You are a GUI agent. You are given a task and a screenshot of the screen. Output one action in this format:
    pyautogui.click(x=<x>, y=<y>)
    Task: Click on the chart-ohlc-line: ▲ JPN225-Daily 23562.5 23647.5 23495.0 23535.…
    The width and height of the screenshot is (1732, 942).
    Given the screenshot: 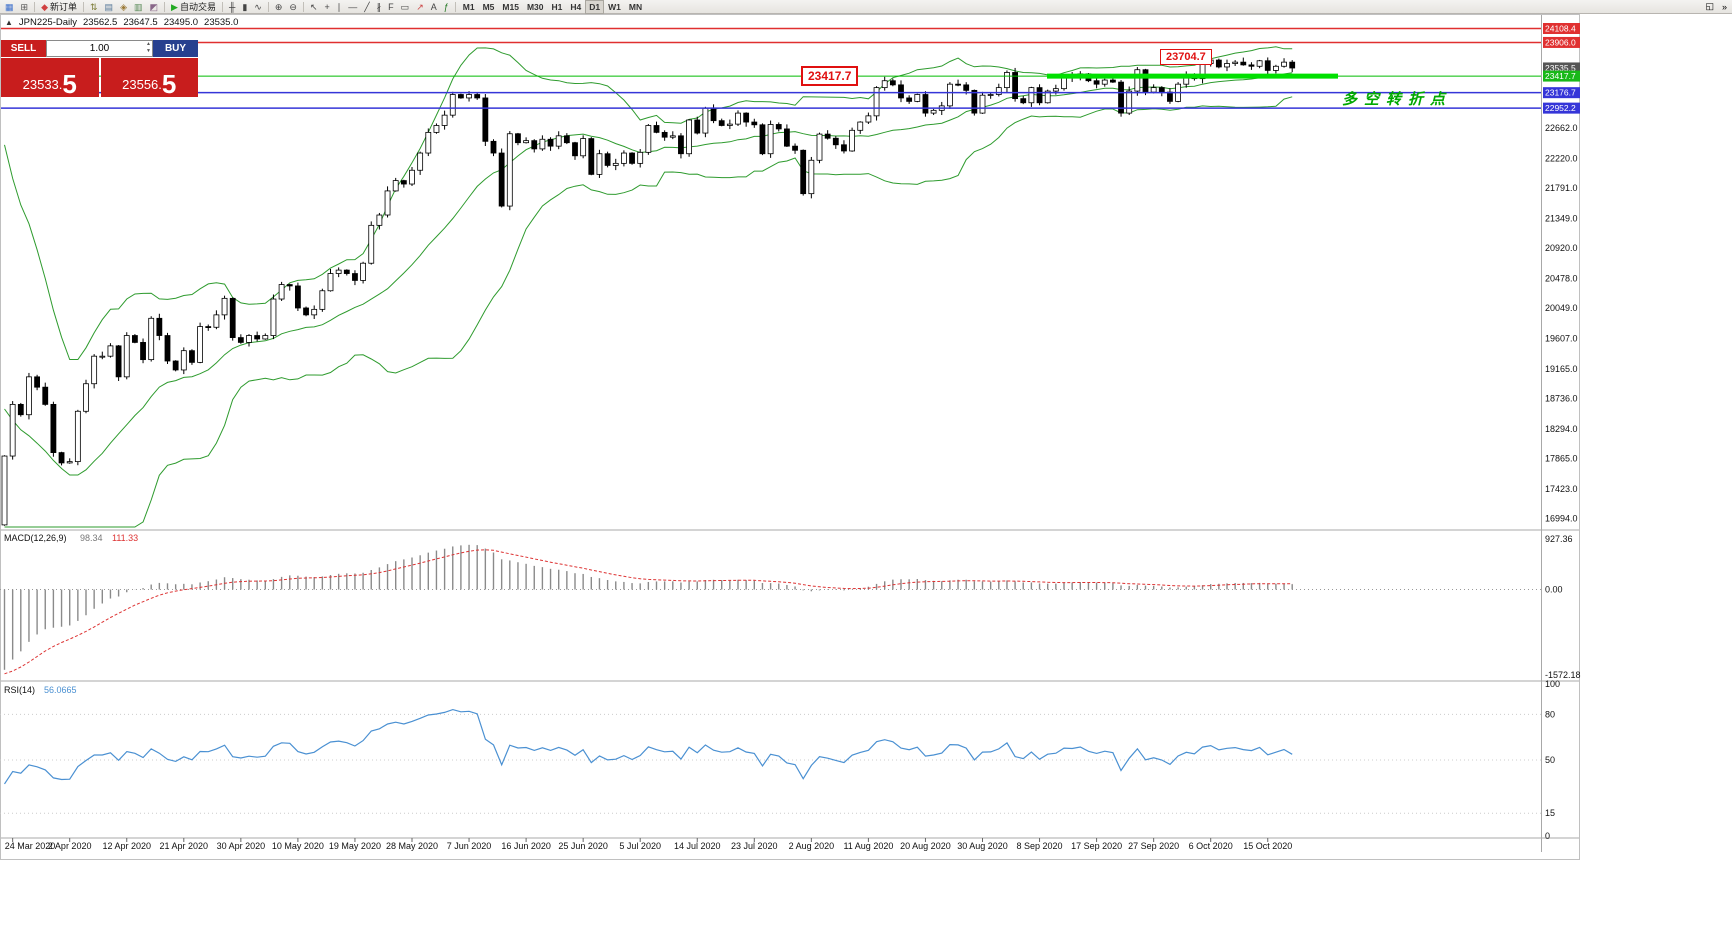 What is the action you would take?
    pyautogui.click(x=124, y=22)
    